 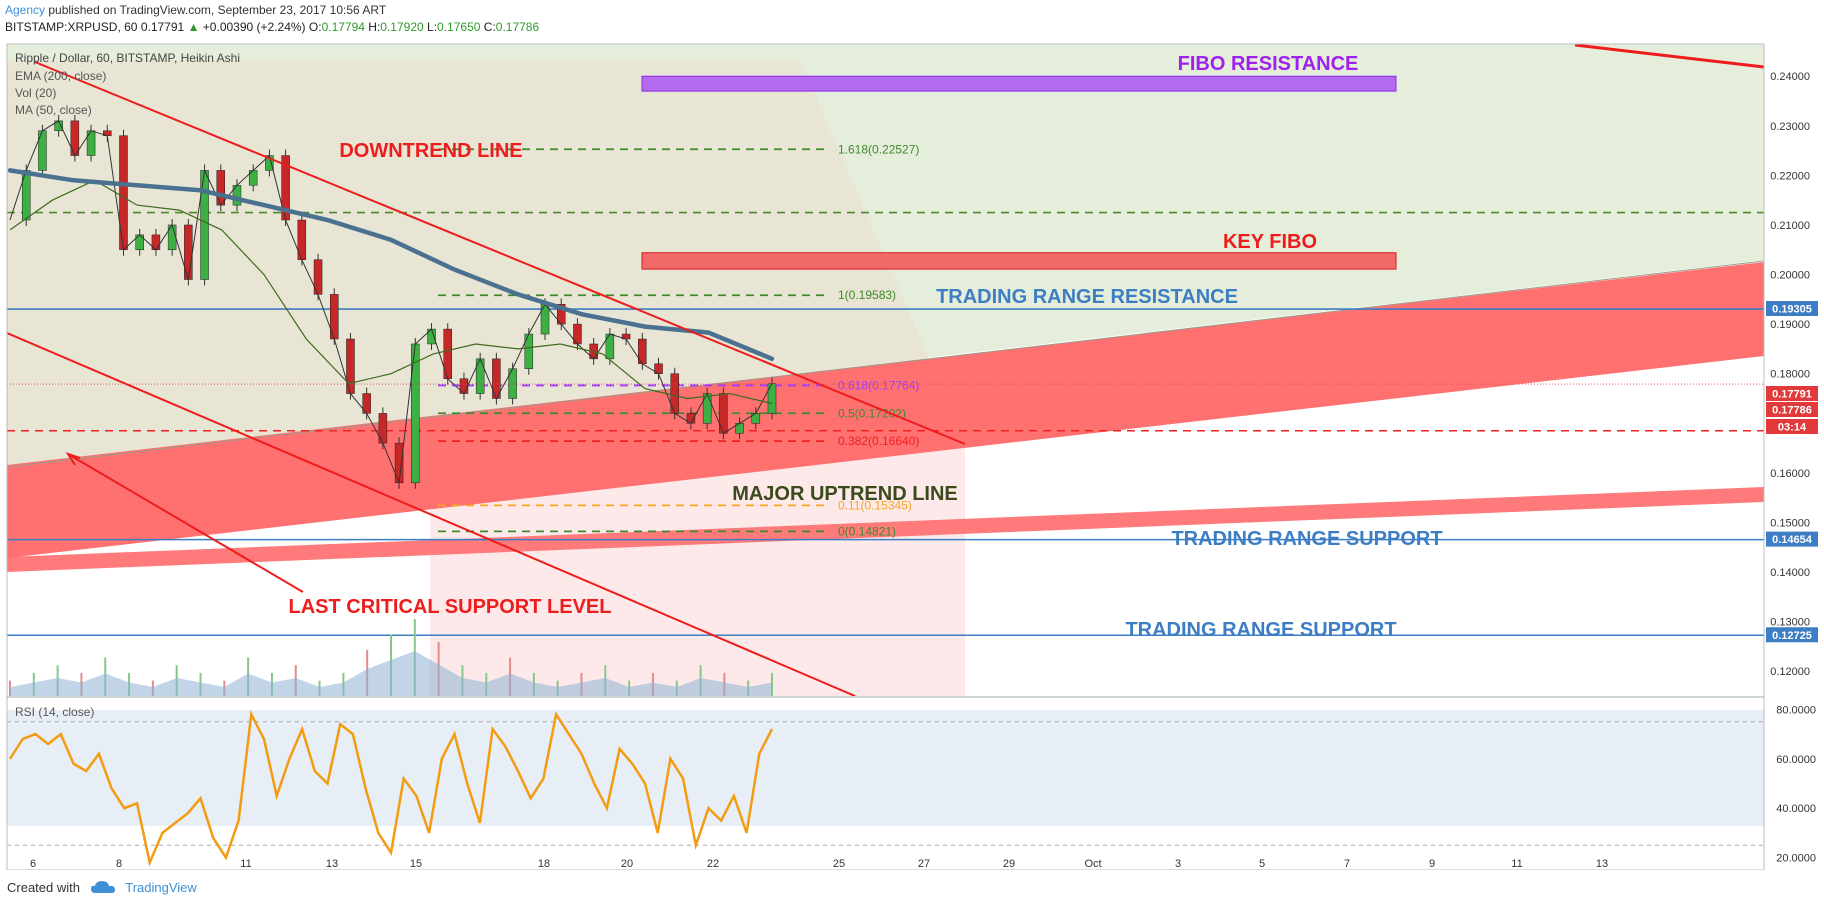 What do you see at coordinates (1260, 630) in the screenshot?
I see `annotation-tr-support-2: TRADING RANGE SUPPORT` at bounding box center [1260, 630].